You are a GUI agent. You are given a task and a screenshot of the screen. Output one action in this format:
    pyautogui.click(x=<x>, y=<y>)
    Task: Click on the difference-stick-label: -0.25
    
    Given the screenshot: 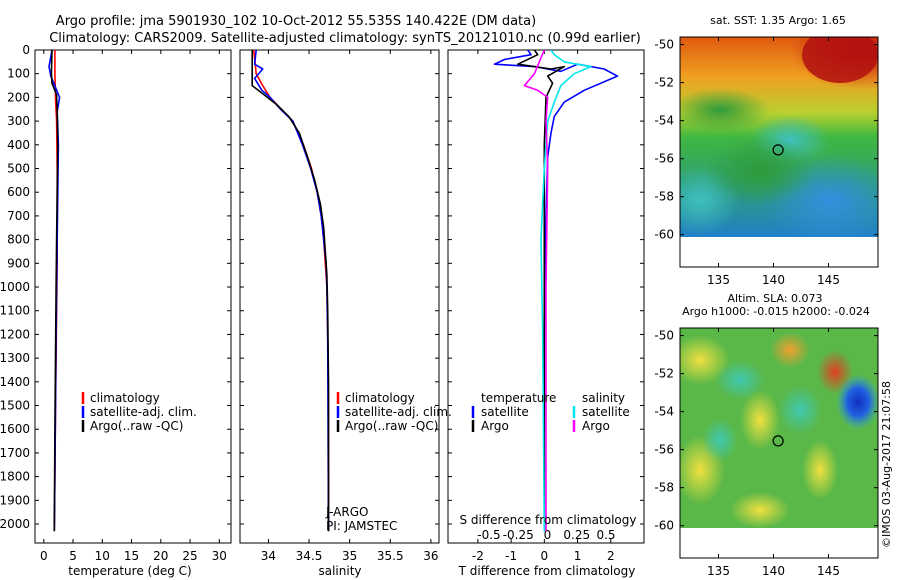 What is the action you would take?
    pyautogui.click(x=518, y=535)
    